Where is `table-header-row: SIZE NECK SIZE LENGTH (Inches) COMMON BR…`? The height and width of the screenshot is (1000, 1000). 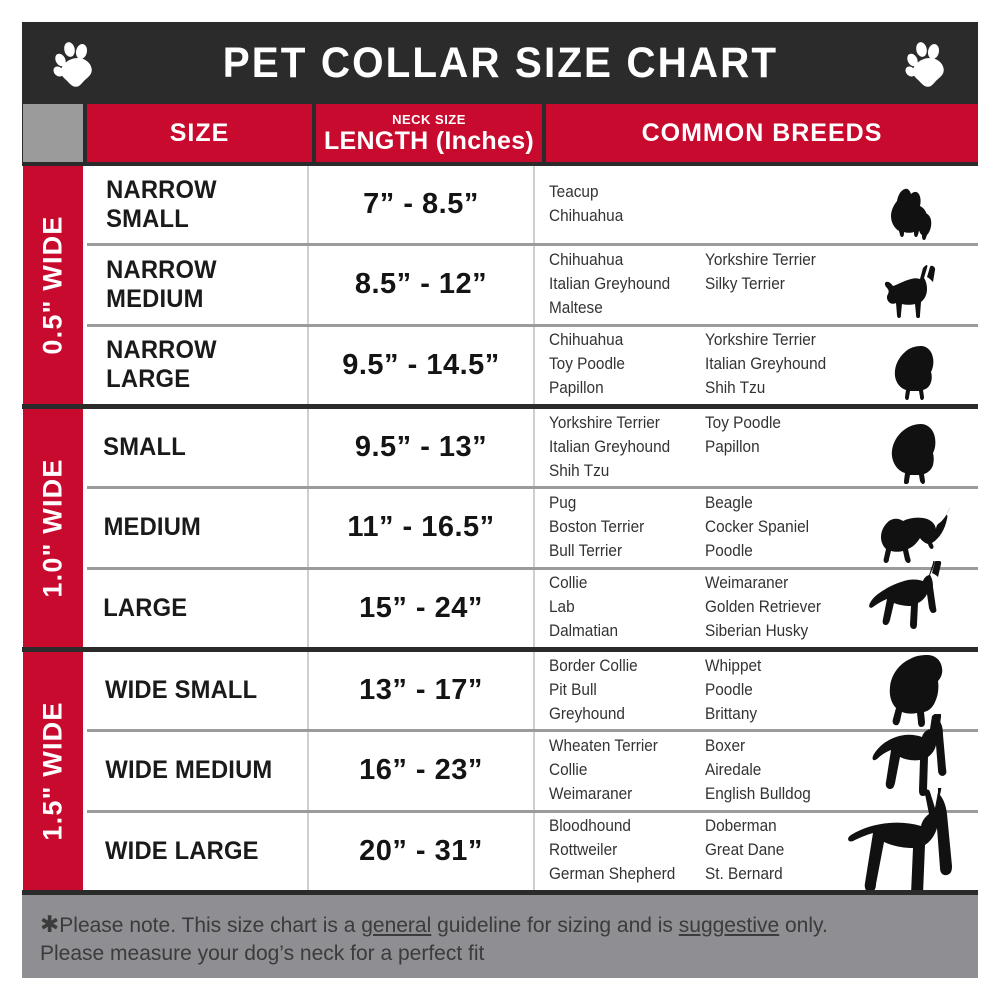 table-header-row: SIZE NECK SIZE LENGTH (Inches) COMMON BR… is located at coordinates (500, 135).